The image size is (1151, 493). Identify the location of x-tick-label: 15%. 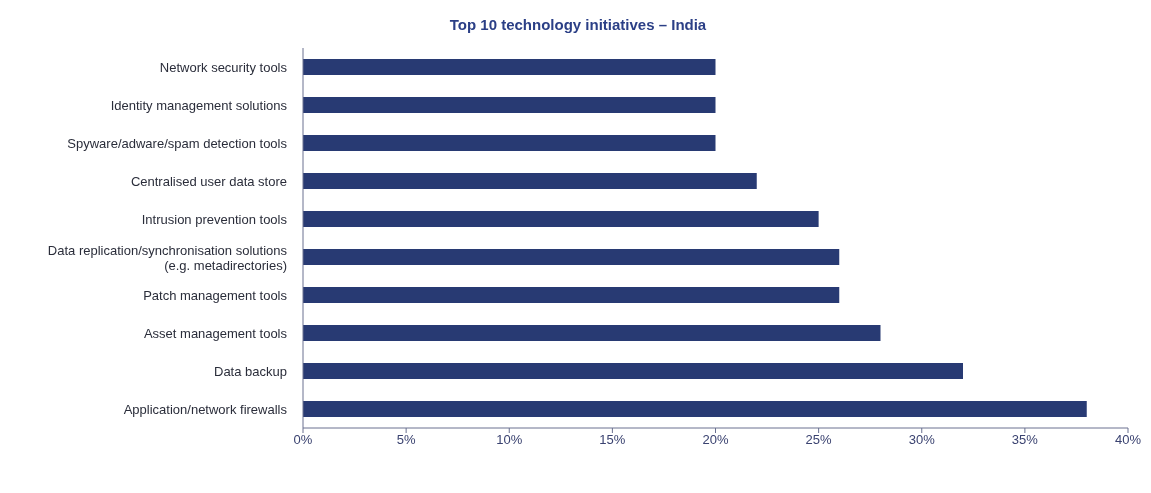
(612, 440).